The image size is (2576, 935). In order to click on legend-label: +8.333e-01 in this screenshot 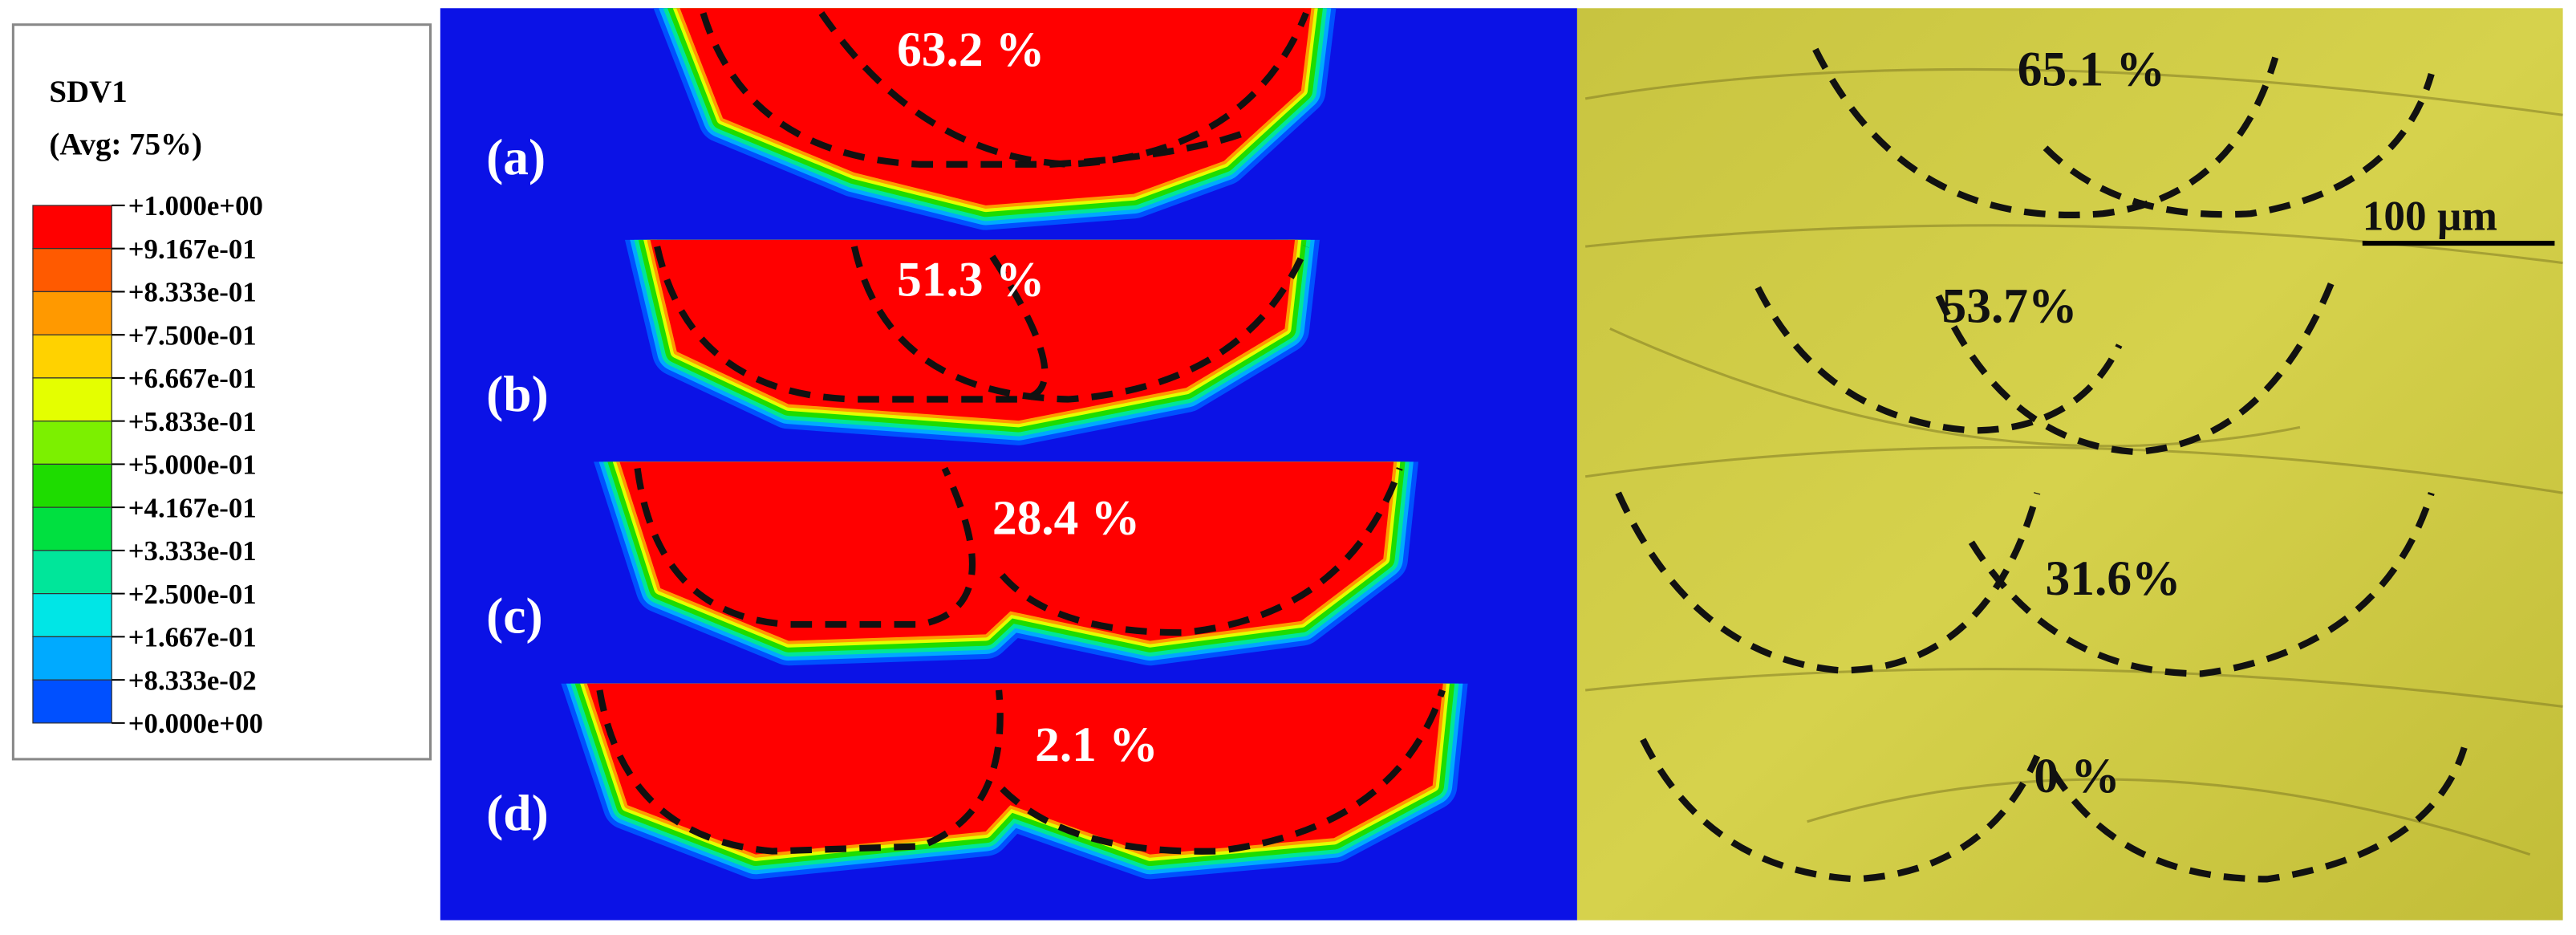, I will do `click(192, 293)`.